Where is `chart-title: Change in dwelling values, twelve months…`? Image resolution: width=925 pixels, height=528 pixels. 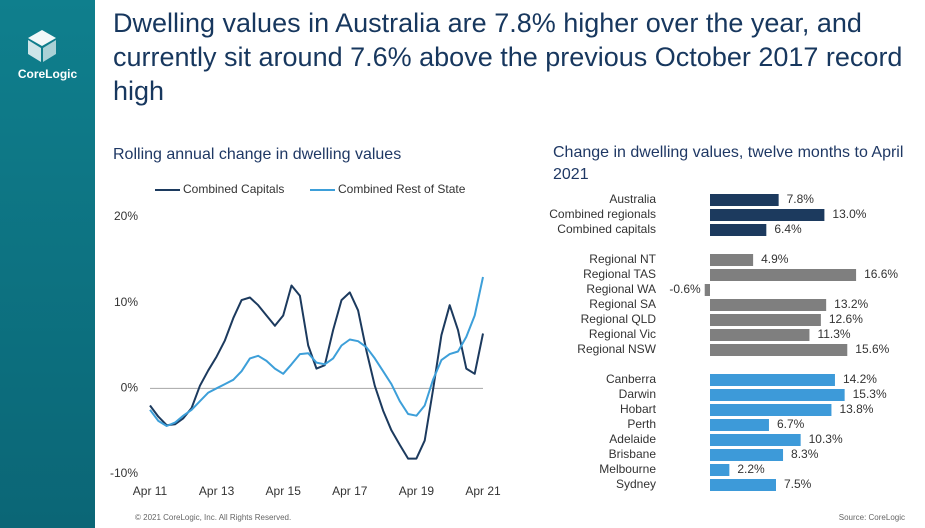 chart-title: Change in dwelling values, twelve months… is located at coordinates (728, 163).